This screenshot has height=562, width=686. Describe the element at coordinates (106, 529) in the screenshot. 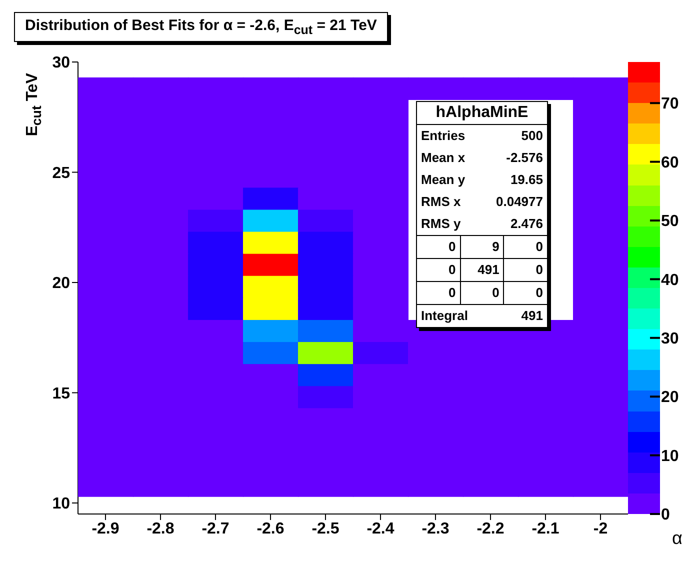

I see `x-tick-label: -2.9` at that location.